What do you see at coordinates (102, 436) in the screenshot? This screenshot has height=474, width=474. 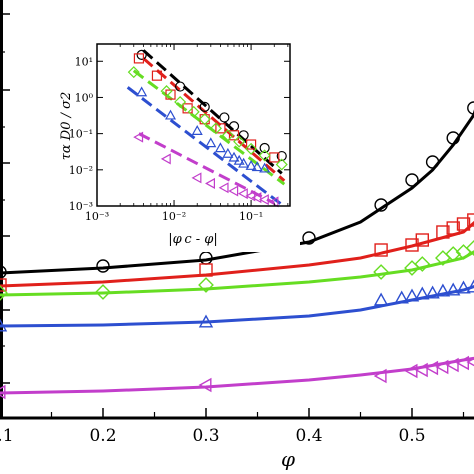 I see `main-x-tick-label: 0.2` at bounding box center [102, 436].